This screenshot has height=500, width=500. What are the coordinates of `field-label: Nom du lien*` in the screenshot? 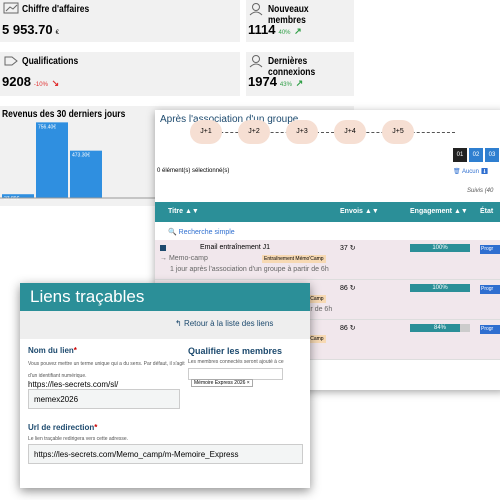 It's located at (52, 350).